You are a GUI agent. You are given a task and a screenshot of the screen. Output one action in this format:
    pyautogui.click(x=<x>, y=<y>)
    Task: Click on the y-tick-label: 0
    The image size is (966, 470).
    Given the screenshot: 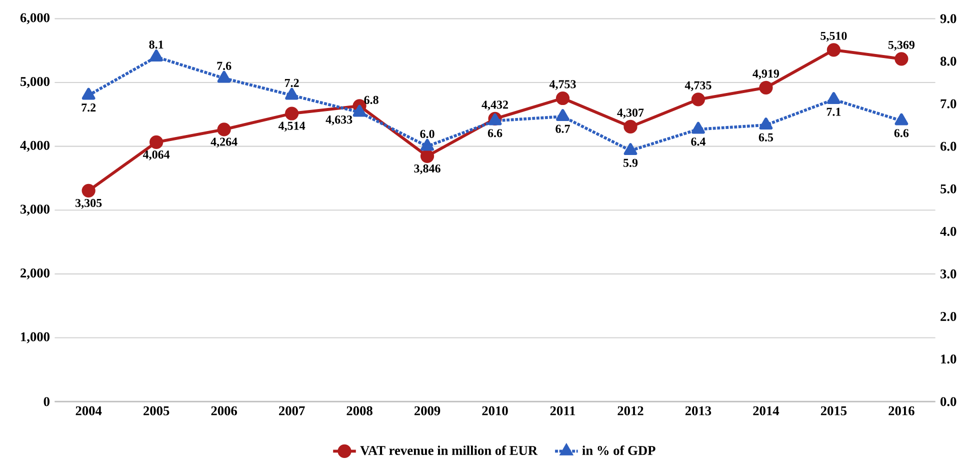 What is the action you would take?
    pyautogui.click(x=47, y=401)
    